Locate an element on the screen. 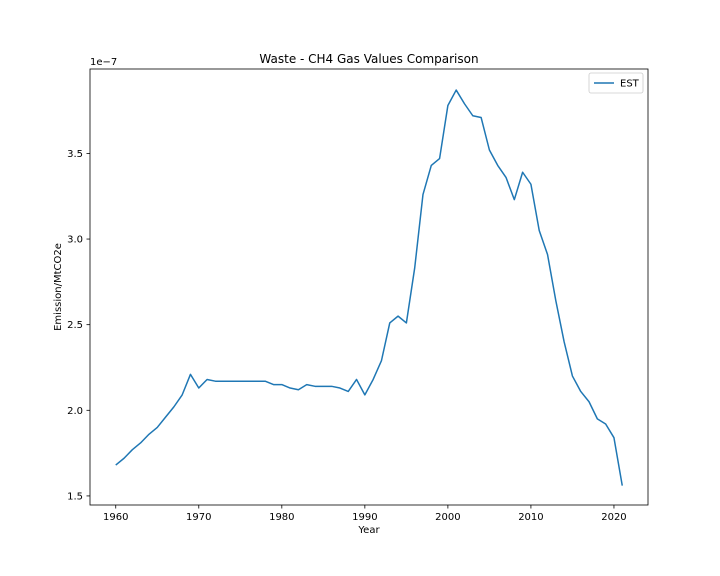 Image resolution: width=720 pixels, height=576 pixels. x-axis-label: Year is located at coordinates (368, 530).